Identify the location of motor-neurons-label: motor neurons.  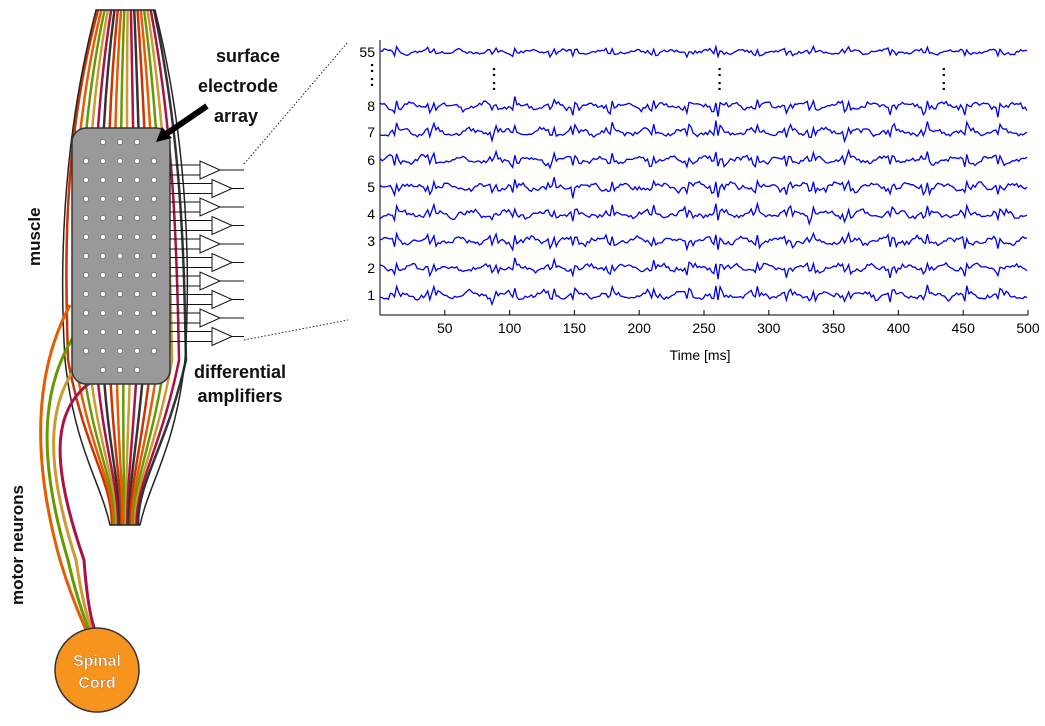
(17, 545).